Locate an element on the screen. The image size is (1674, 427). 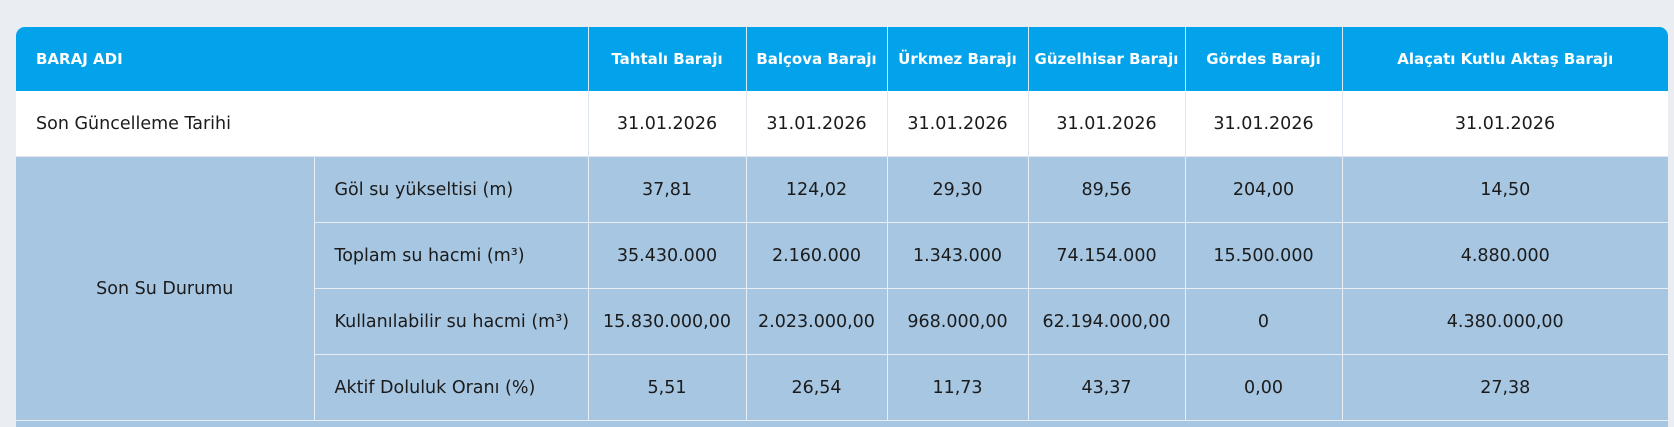
table-cell: 89,56 is located at coordinates (1107, 189).